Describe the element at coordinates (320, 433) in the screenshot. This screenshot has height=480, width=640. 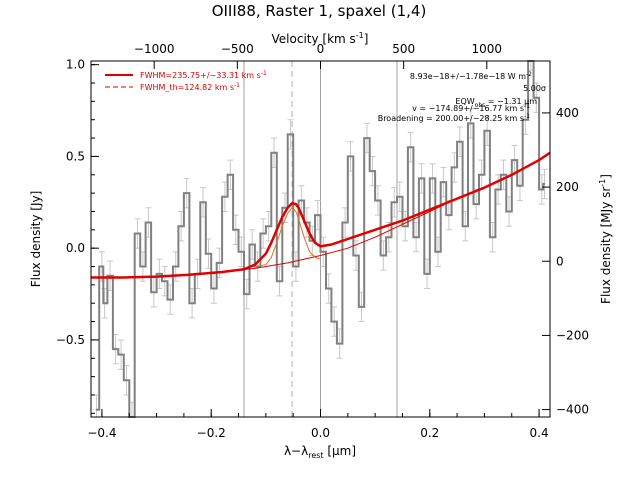
I see `x-tick-label: 0.0` at that location.